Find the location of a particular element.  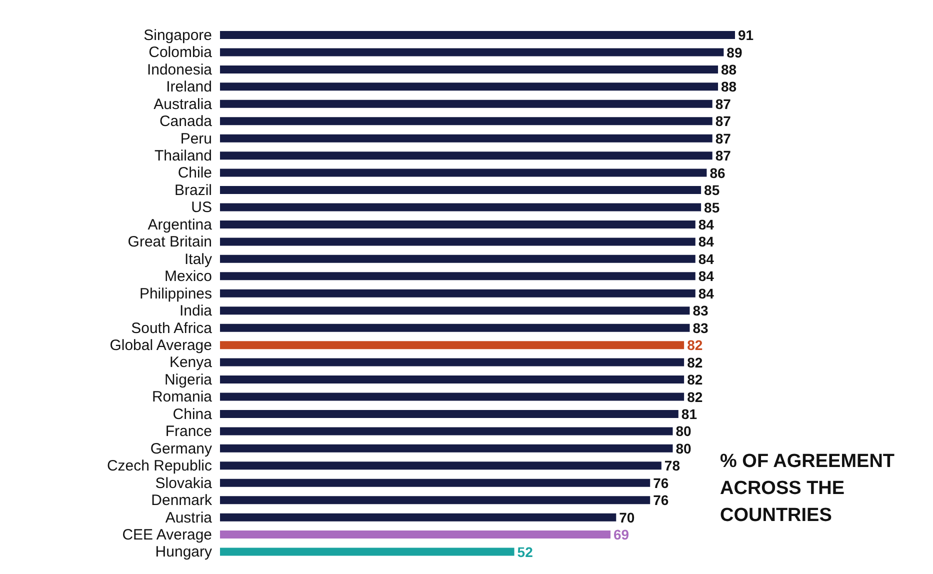

data-label: 52 is located at coordinates (525, 552).